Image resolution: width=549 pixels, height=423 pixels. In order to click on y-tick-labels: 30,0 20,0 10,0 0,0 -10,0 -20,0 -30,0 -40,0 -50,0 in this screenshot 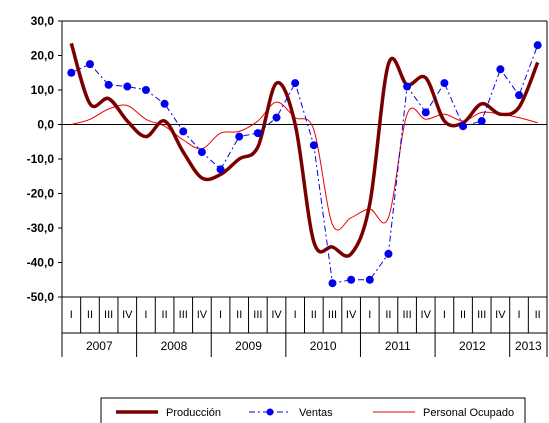, I will do `click(44, 159)`.